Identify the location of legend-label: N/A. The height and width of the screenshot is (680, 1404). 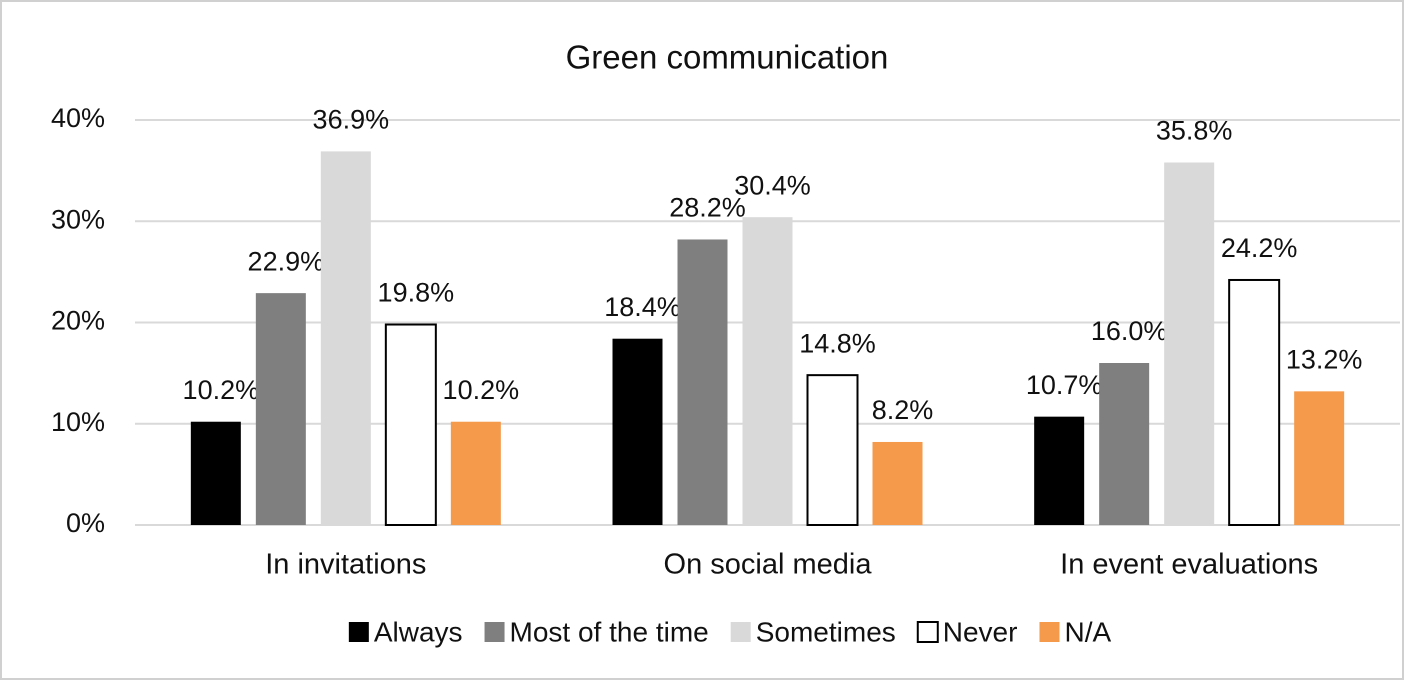
(1087, 631).